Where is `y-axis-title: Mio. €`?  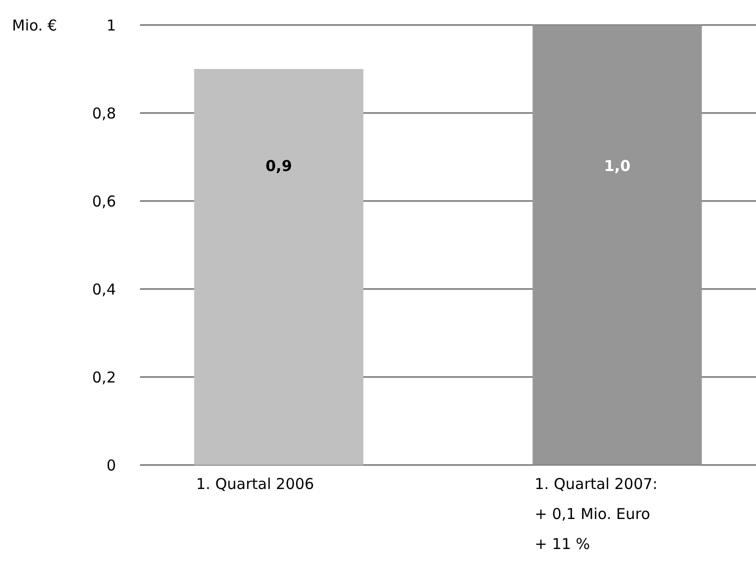 y-axis-title: Mio. € is located at coordinates (35, 25).